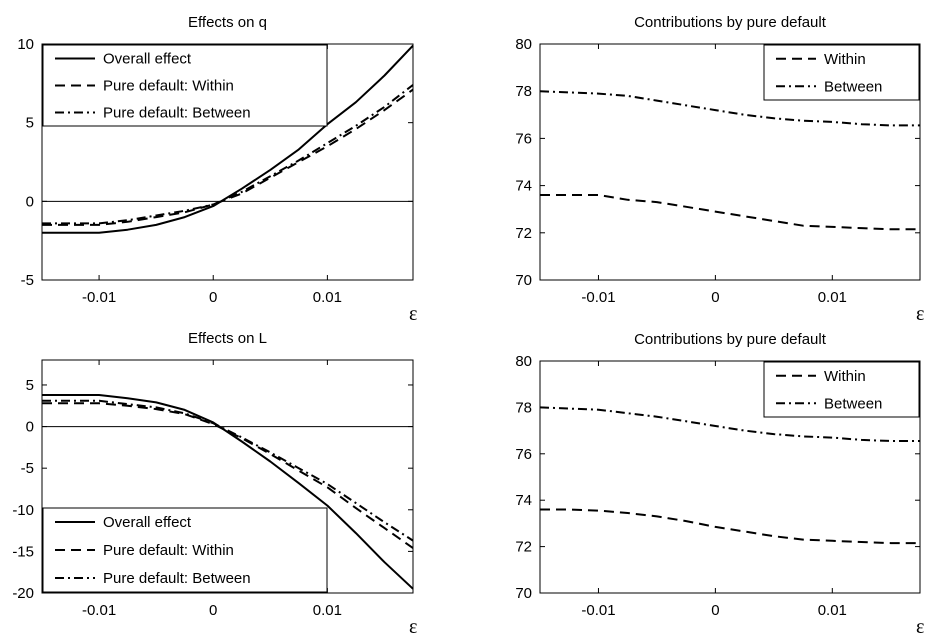 Image resolution: width=931 pixels, height=644 pixels. What do you see at coordinates (23, 593) in the screenshot?
I see `y-tick-label: -20` at bounding box center [23, 593].